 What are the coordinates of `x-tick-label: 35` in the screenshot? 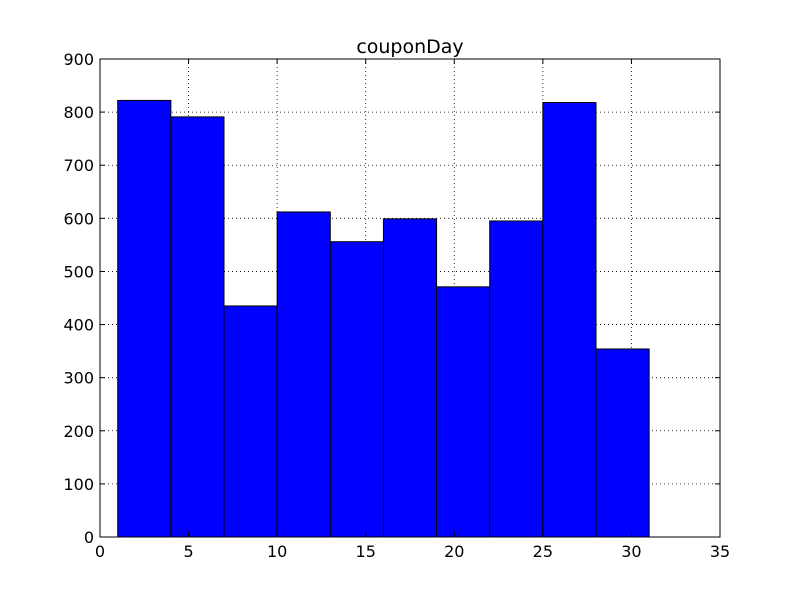 It's located at (720, 551).